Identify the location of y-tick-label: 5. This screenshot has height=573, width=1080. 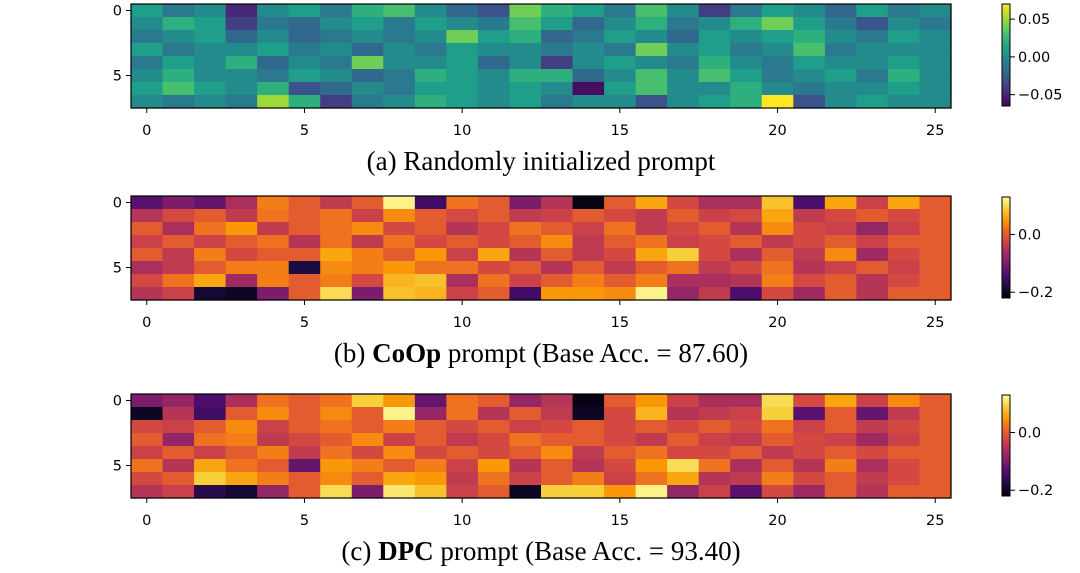
(117, 269).